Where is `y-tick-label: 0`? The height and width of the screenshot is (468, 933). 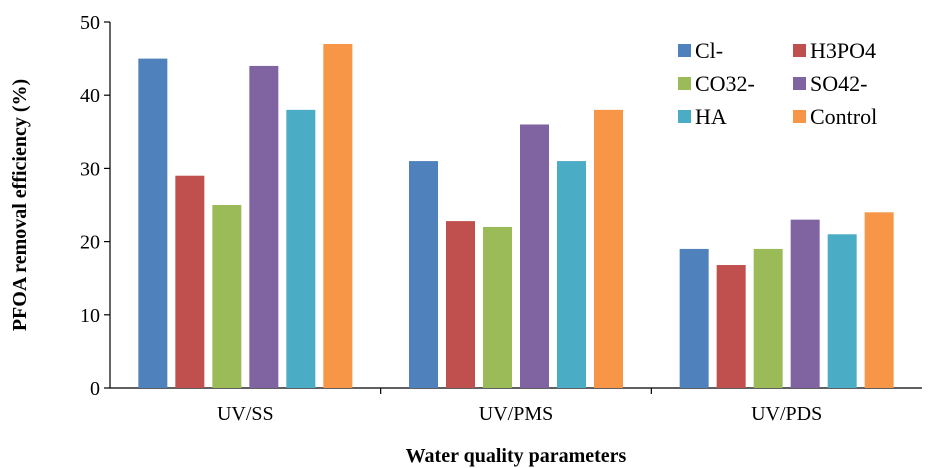
y-tick-label: 0 is located at coordinates (95, 389).